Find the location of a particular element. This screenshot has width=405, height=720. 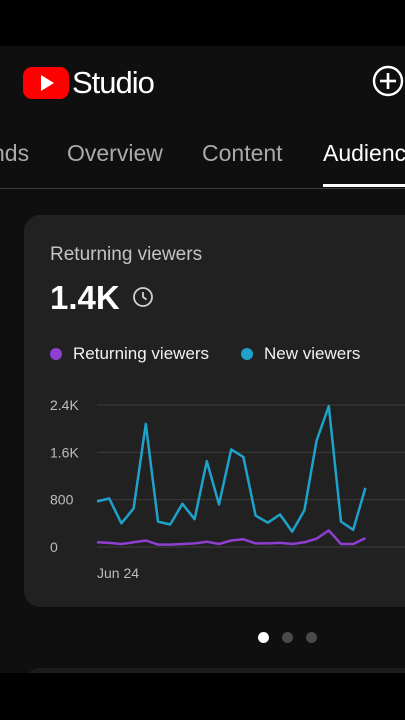

plus-circle-icon is located at coordinates (388, 81).